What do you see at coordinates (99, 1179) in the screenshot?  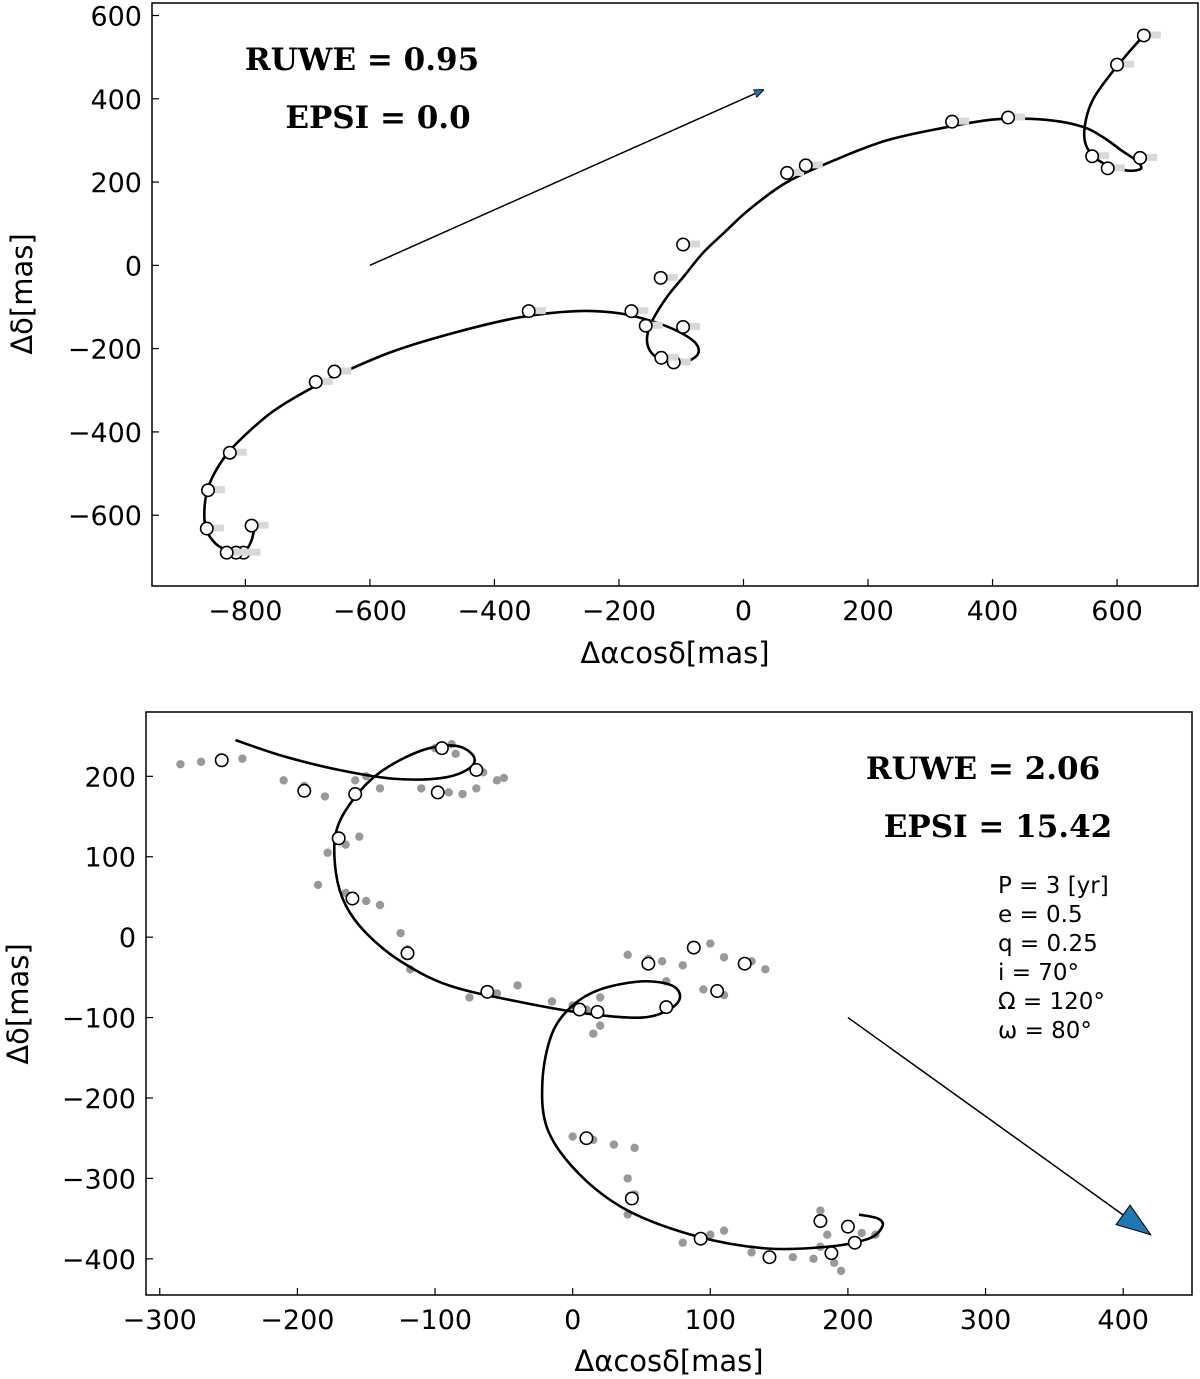 I see `y-tick-label: −300` at bounding box center [99, 1179].